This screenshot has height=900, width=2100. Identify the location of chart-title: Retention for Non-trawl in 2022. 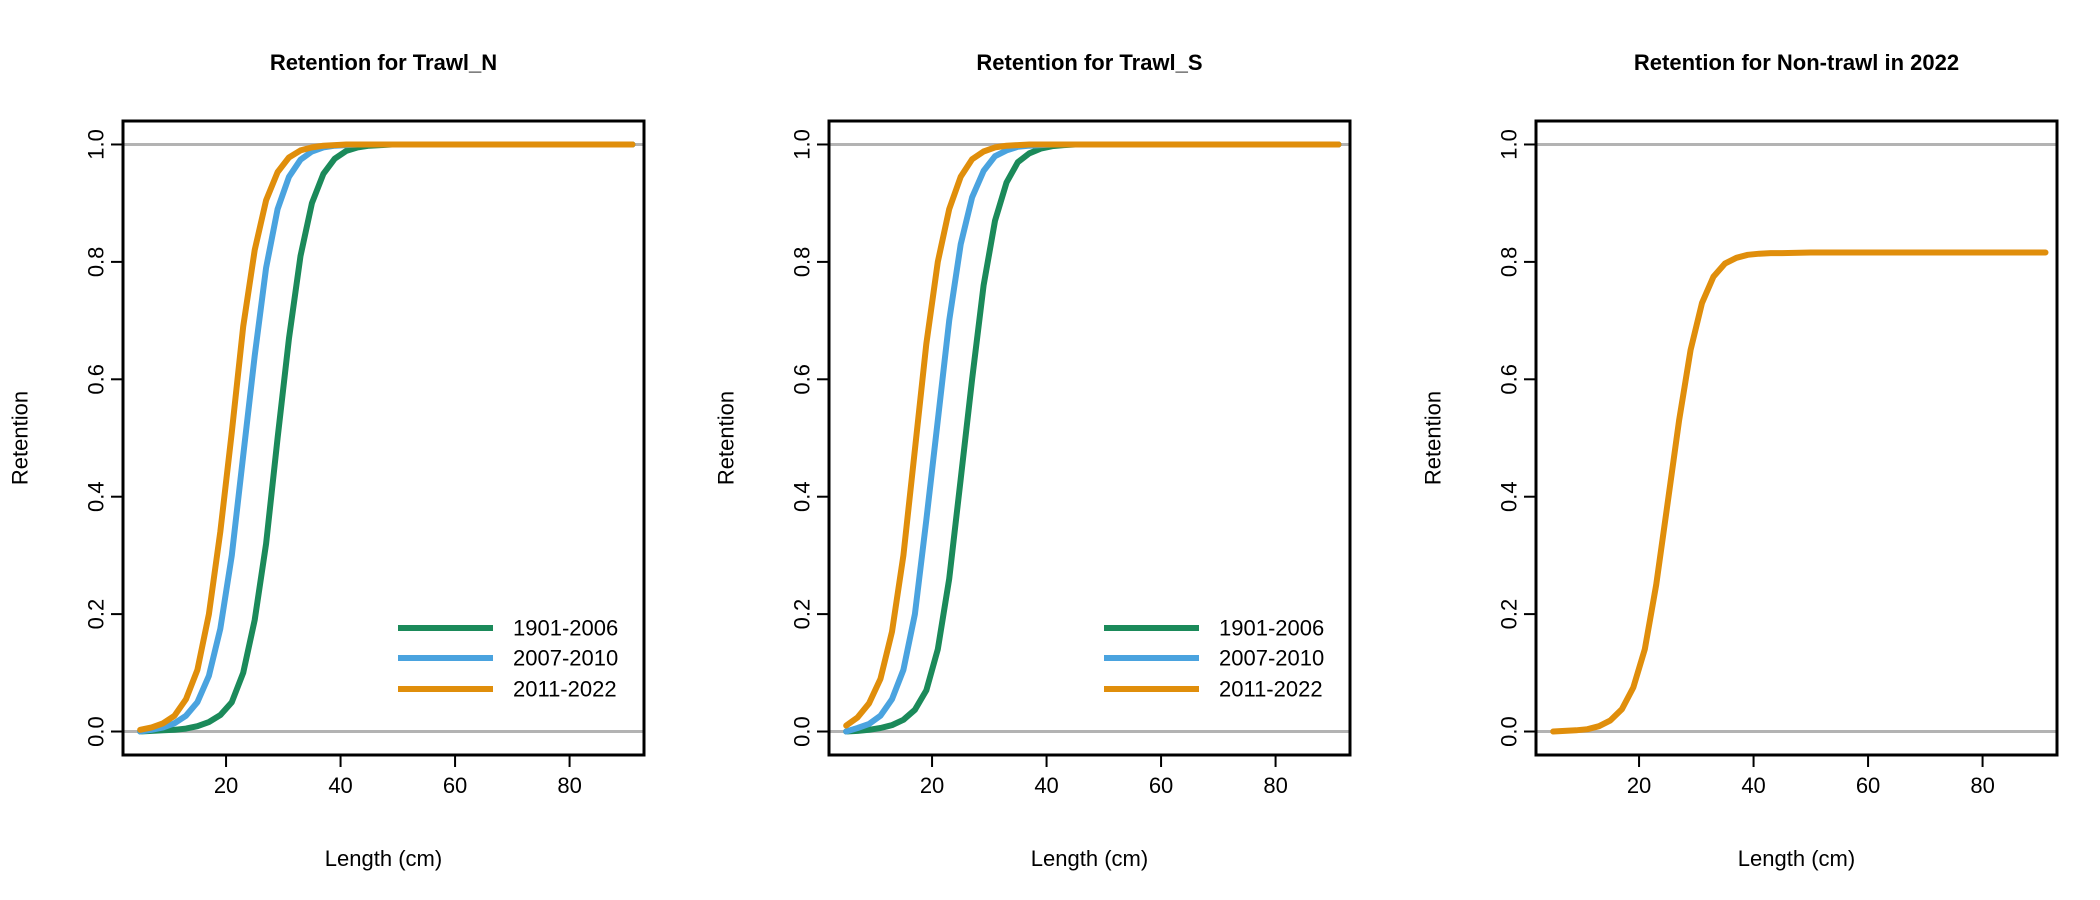
(1796, 62).